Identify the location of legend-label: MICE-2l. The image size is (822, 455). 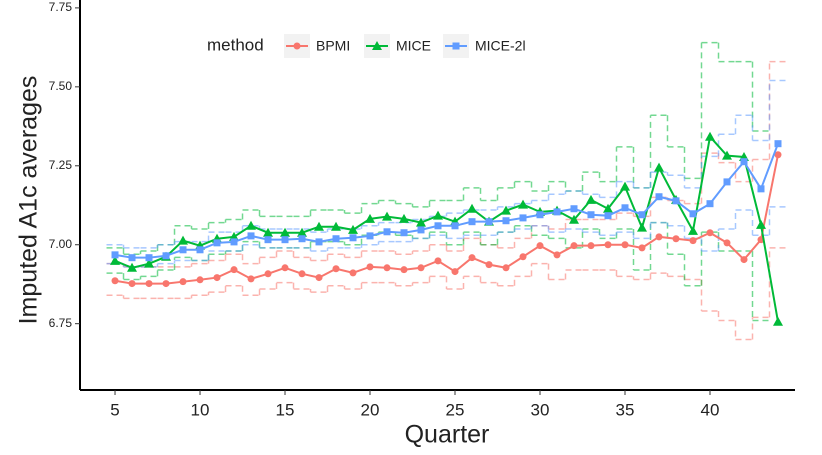
(500, 46).